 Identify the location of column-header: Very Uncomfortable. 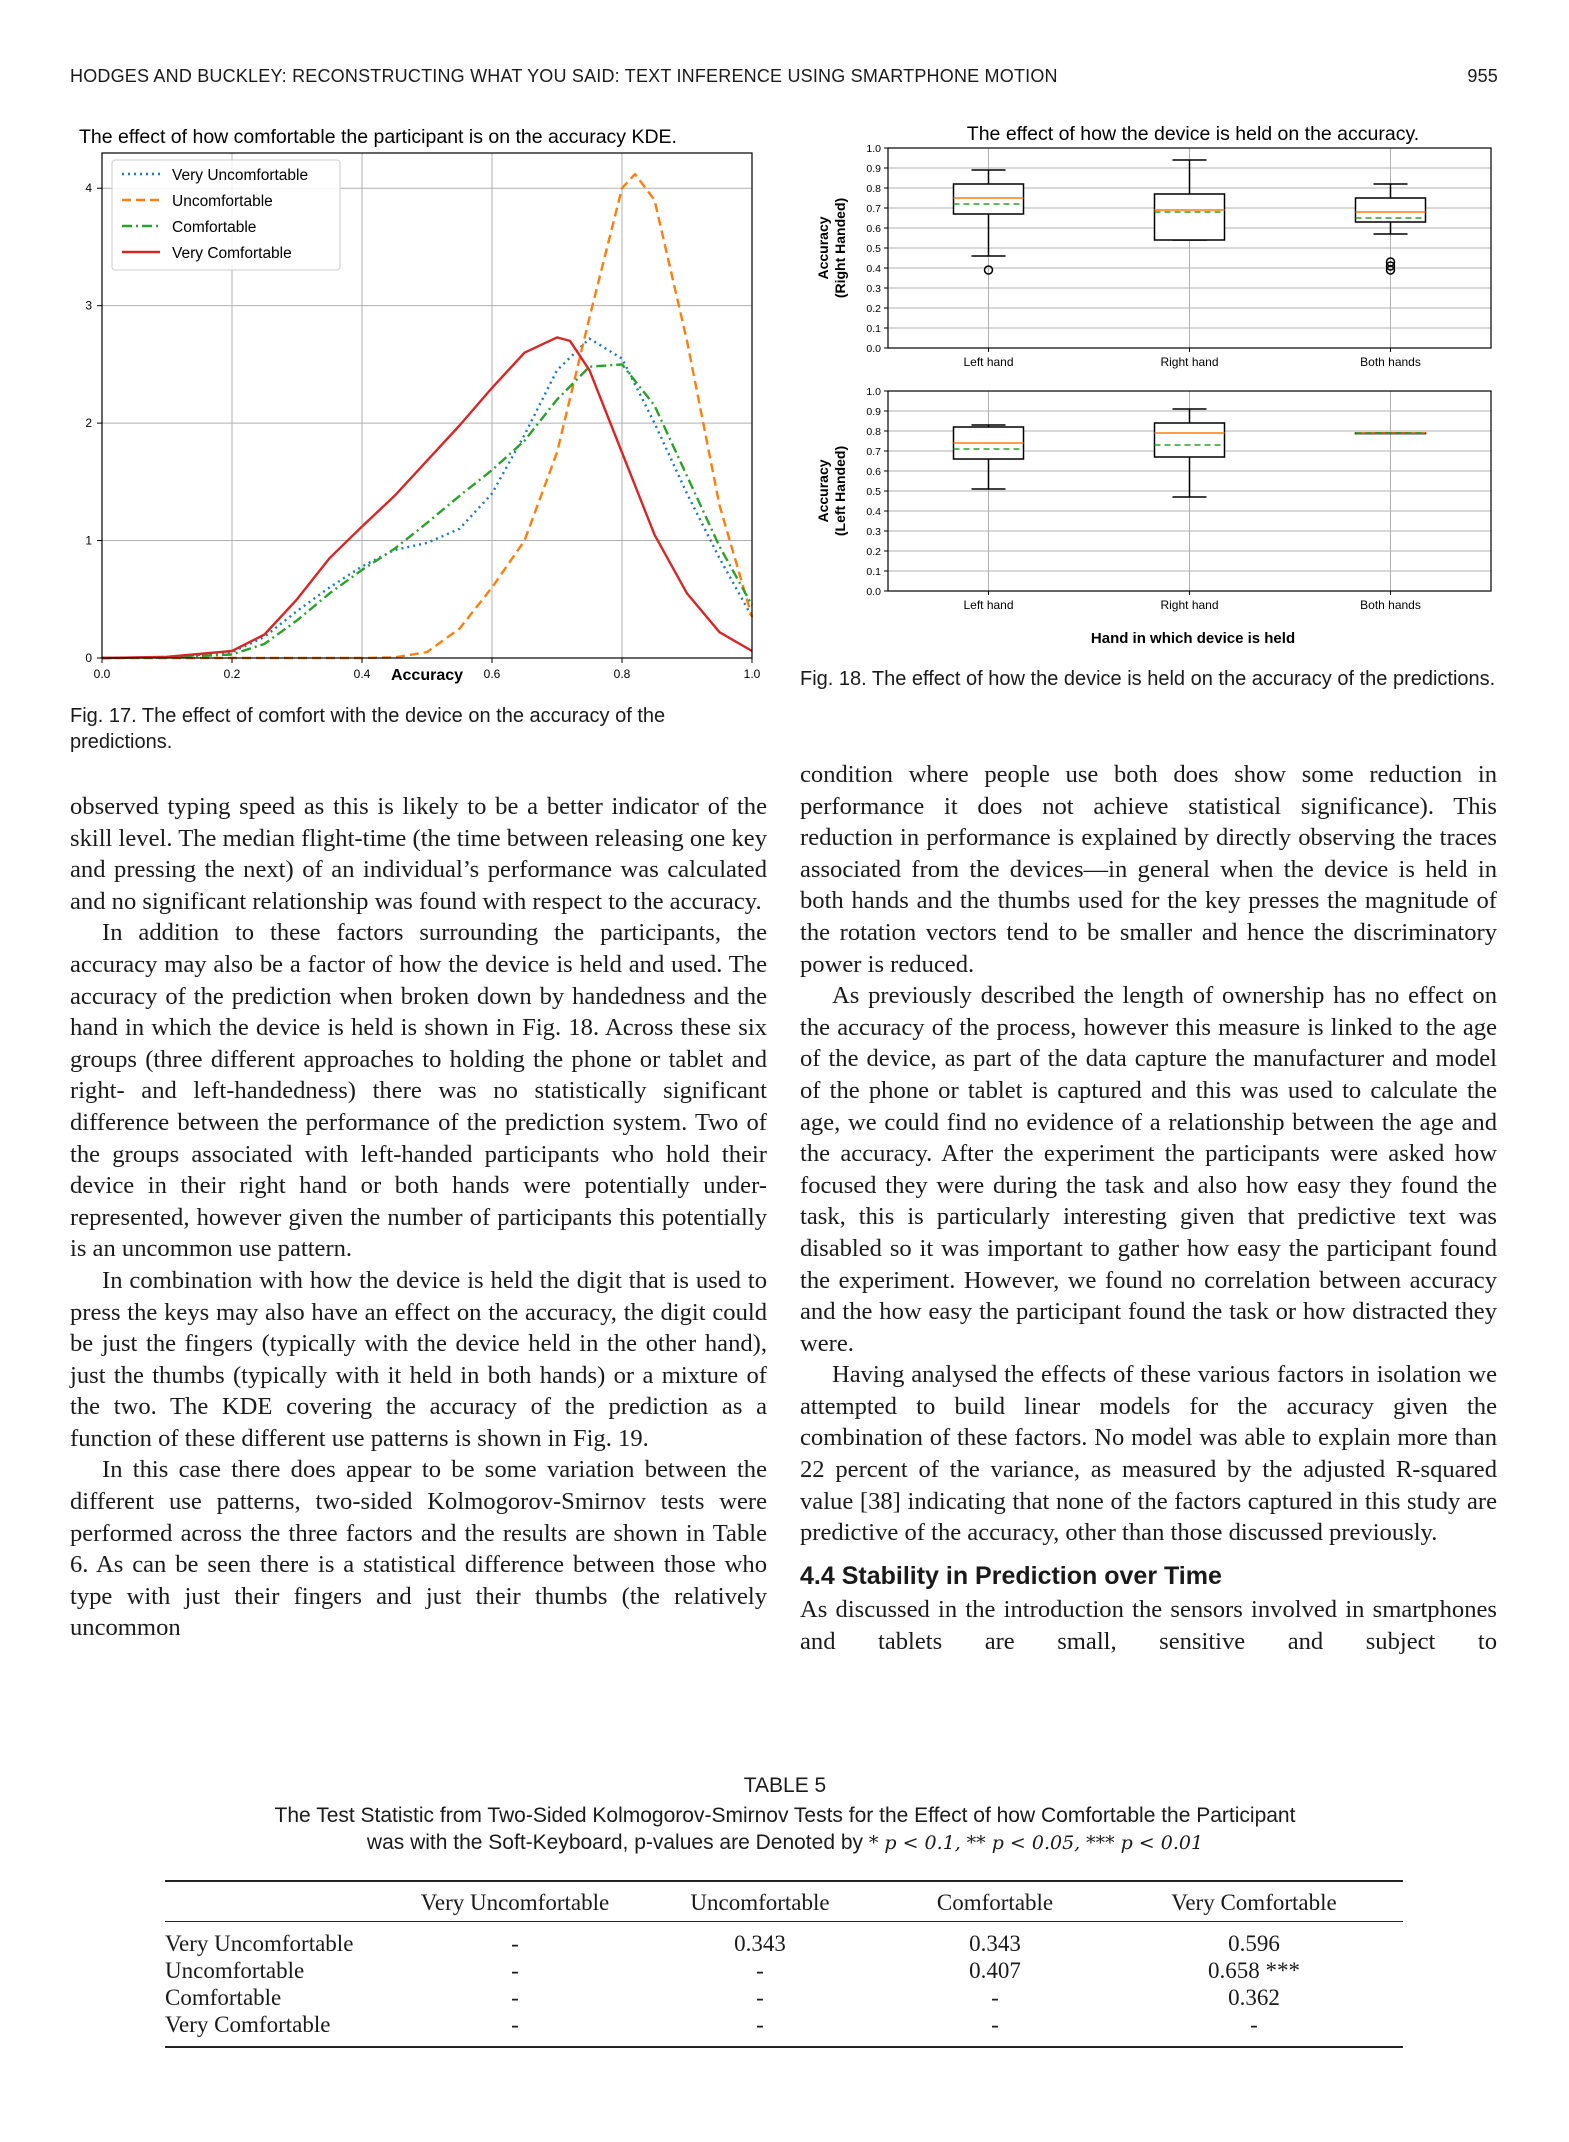
(515, 1901).